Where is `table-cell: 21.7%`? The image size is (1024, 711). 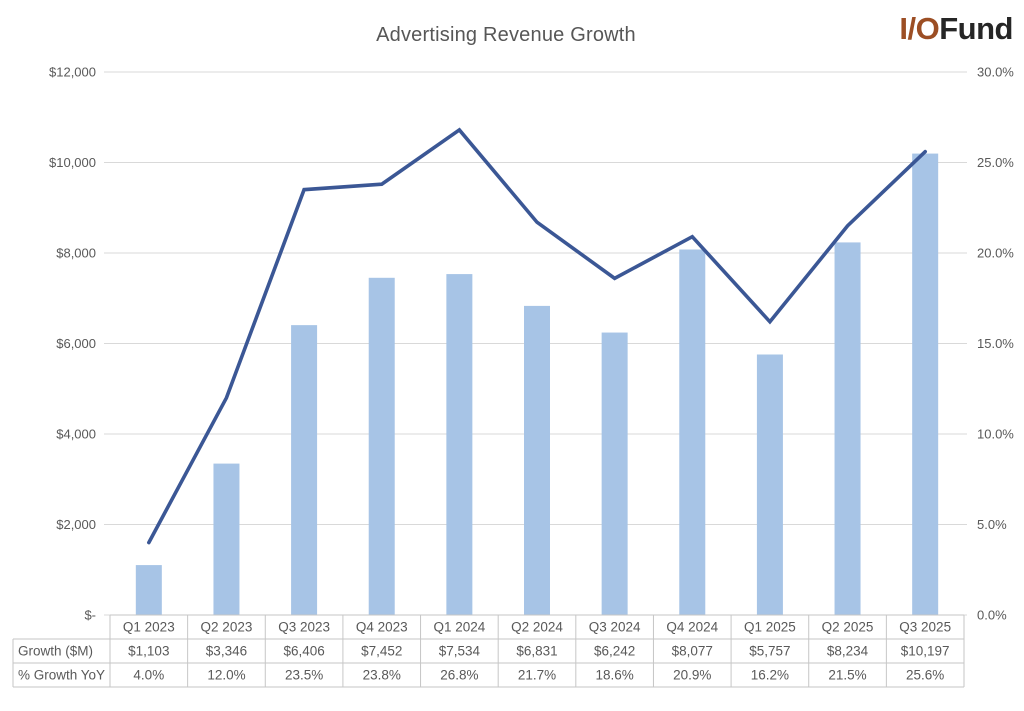 table-cell: 21.7% is located at coordinates (537, 675).